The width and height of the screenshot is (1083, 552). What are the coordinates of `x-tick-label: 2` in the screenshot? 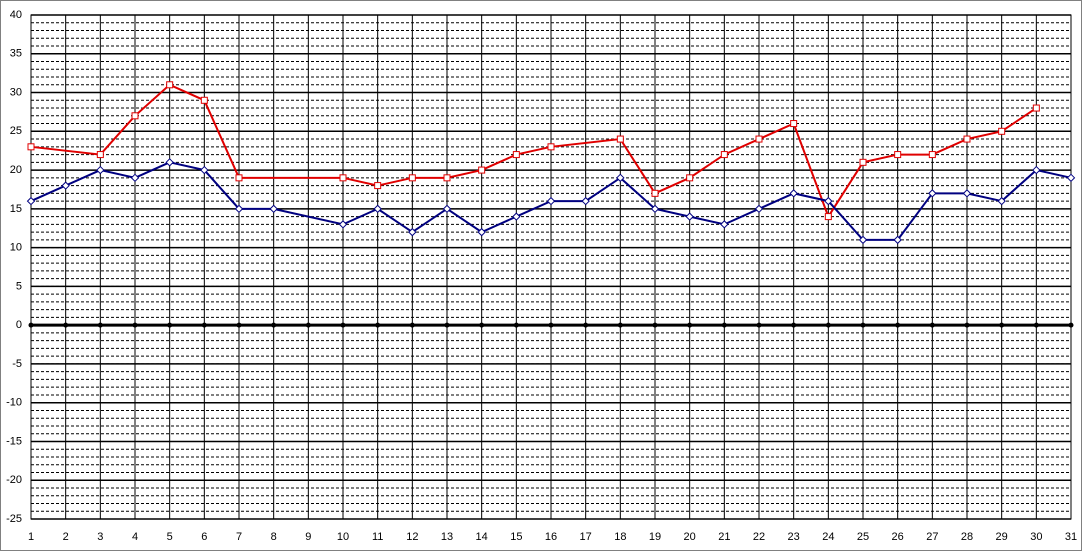 It's located at (66, 537).